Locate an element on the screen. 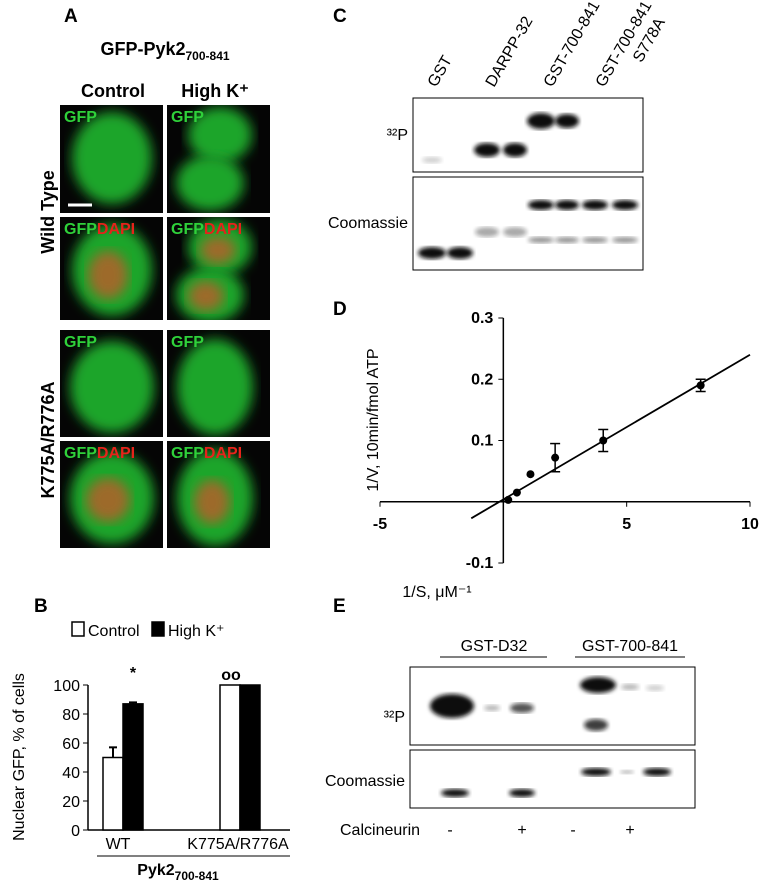 This screenshot has width=761, height=881. y-tick-label: 40 is located at coordinates (71, 773).